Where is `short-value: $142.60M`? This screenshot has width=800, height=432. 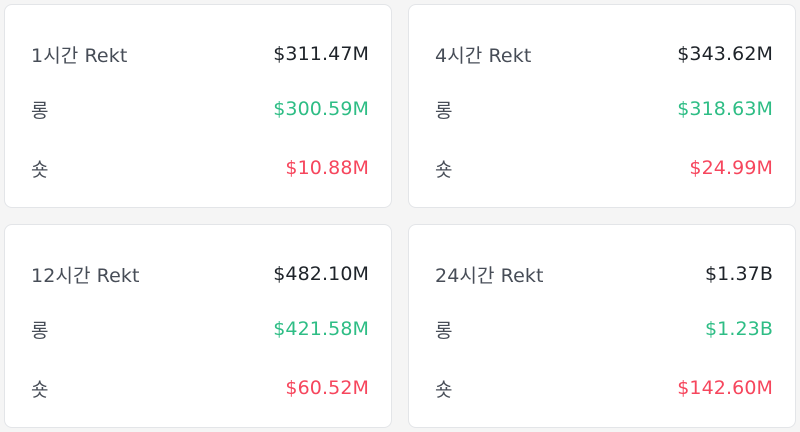 short-value: $142.60M is located at coordinates (725, 388).